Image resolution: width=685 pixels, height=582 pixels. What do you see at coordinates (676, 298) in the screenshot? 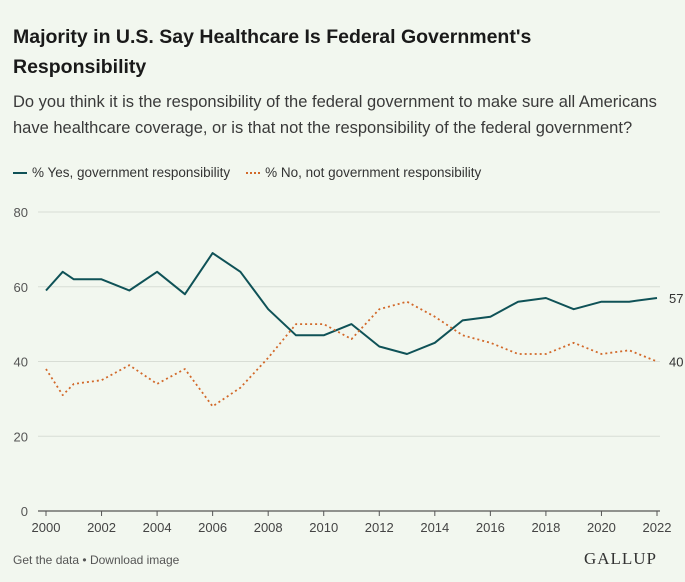
I see `end-label-yes: 57` at bounding box center [676, 298].